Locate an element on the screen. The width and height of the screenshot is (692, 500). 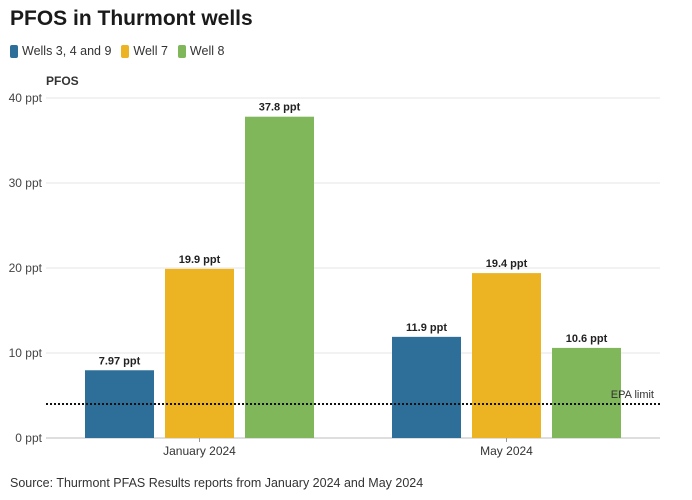
x-tick-label: May 2024 is located at coordinates (506, 451).